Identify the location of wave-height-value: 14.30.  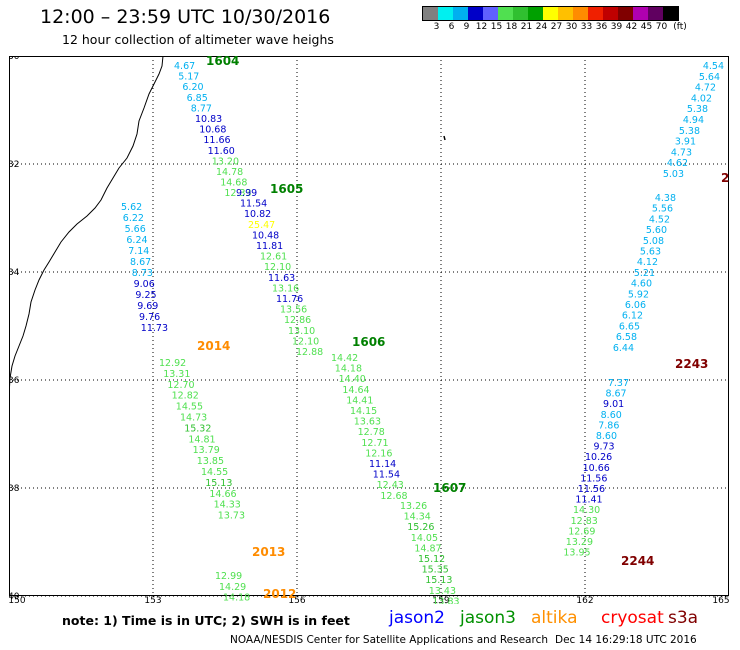
(586, 510).